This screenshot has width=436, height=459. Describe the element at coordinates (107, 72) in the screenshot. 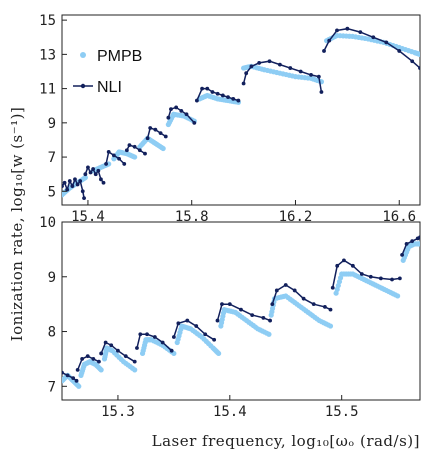

I see `legend: PMPB NLI` at that location.